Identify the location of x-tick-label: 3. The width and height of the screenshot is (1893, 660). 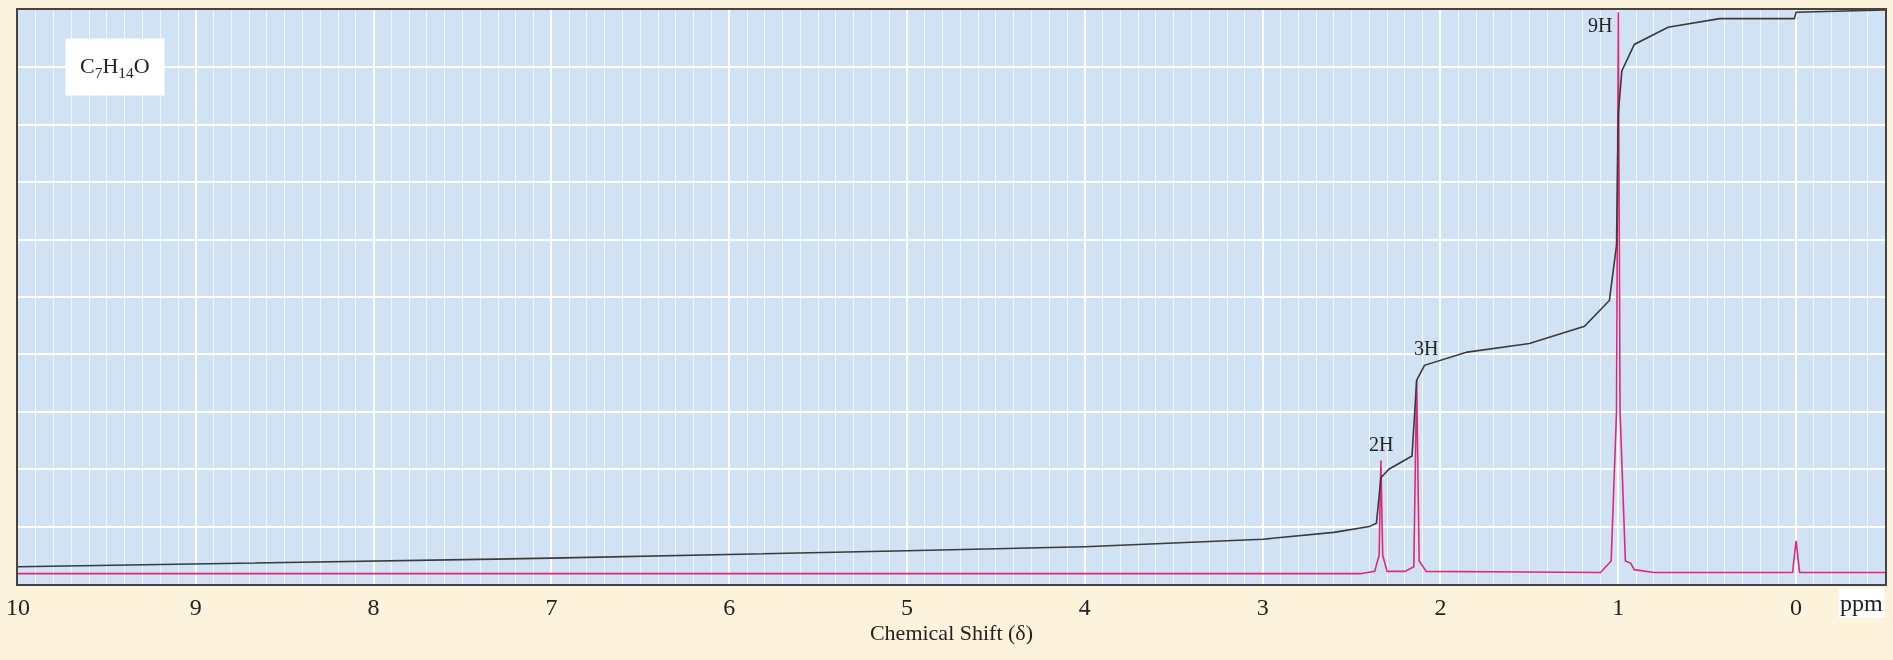
(1262, 606).